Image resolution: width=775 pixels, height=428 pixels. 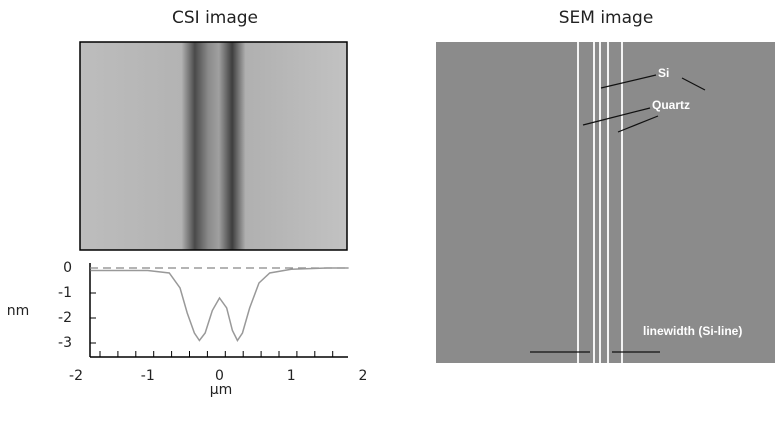 What do you see at coordinates (65, 318) in the screenshot?
I see `y-tick-label: -2` at bounding box center [65, 318].